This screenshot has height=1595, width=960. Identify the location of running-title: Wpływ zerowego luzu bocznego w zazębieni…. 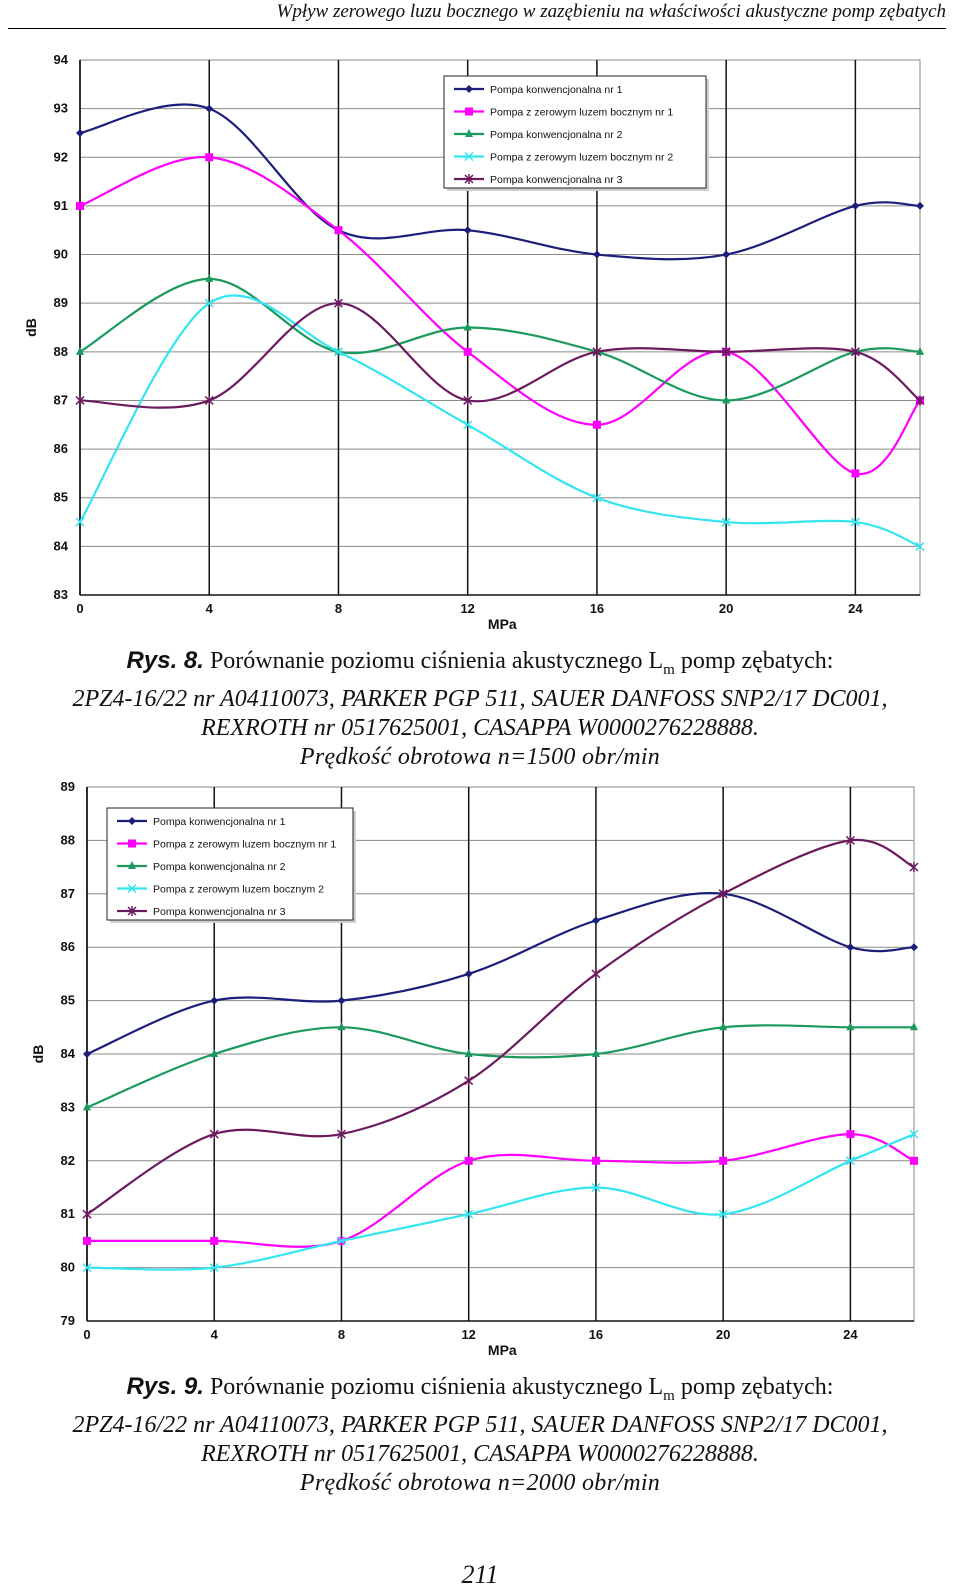
(611, 11).